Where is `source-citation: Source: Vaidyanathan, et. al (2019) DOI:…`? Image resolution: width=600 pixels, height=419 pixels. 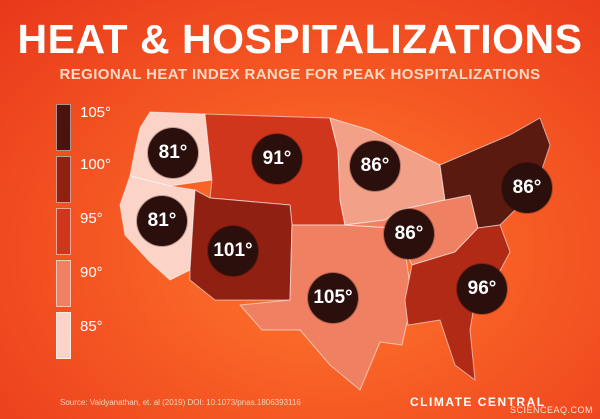
source-citation: Source: Vaidyanathan, et. al (2019) DOI:… is located at coordinates (180, 402).